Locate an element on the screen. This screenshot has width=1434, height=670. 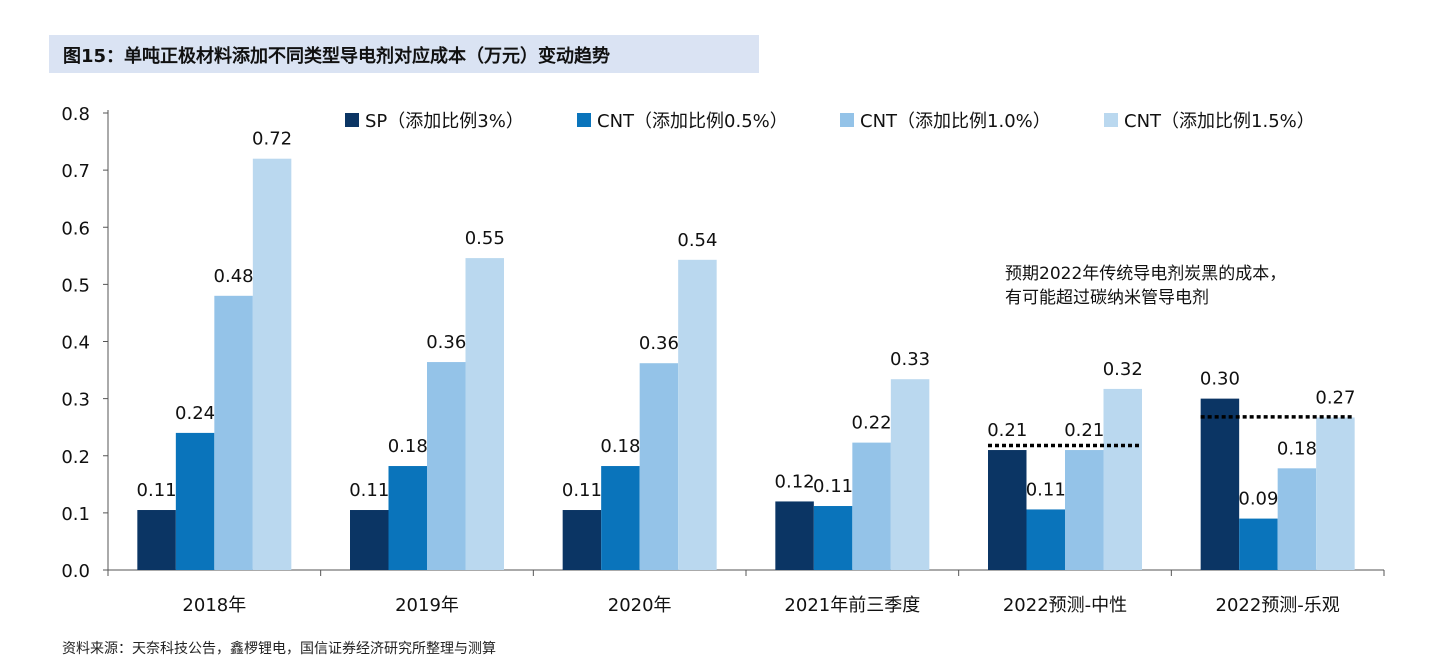
y-tick-label: 0.5 is located at coordinates (75, 285).